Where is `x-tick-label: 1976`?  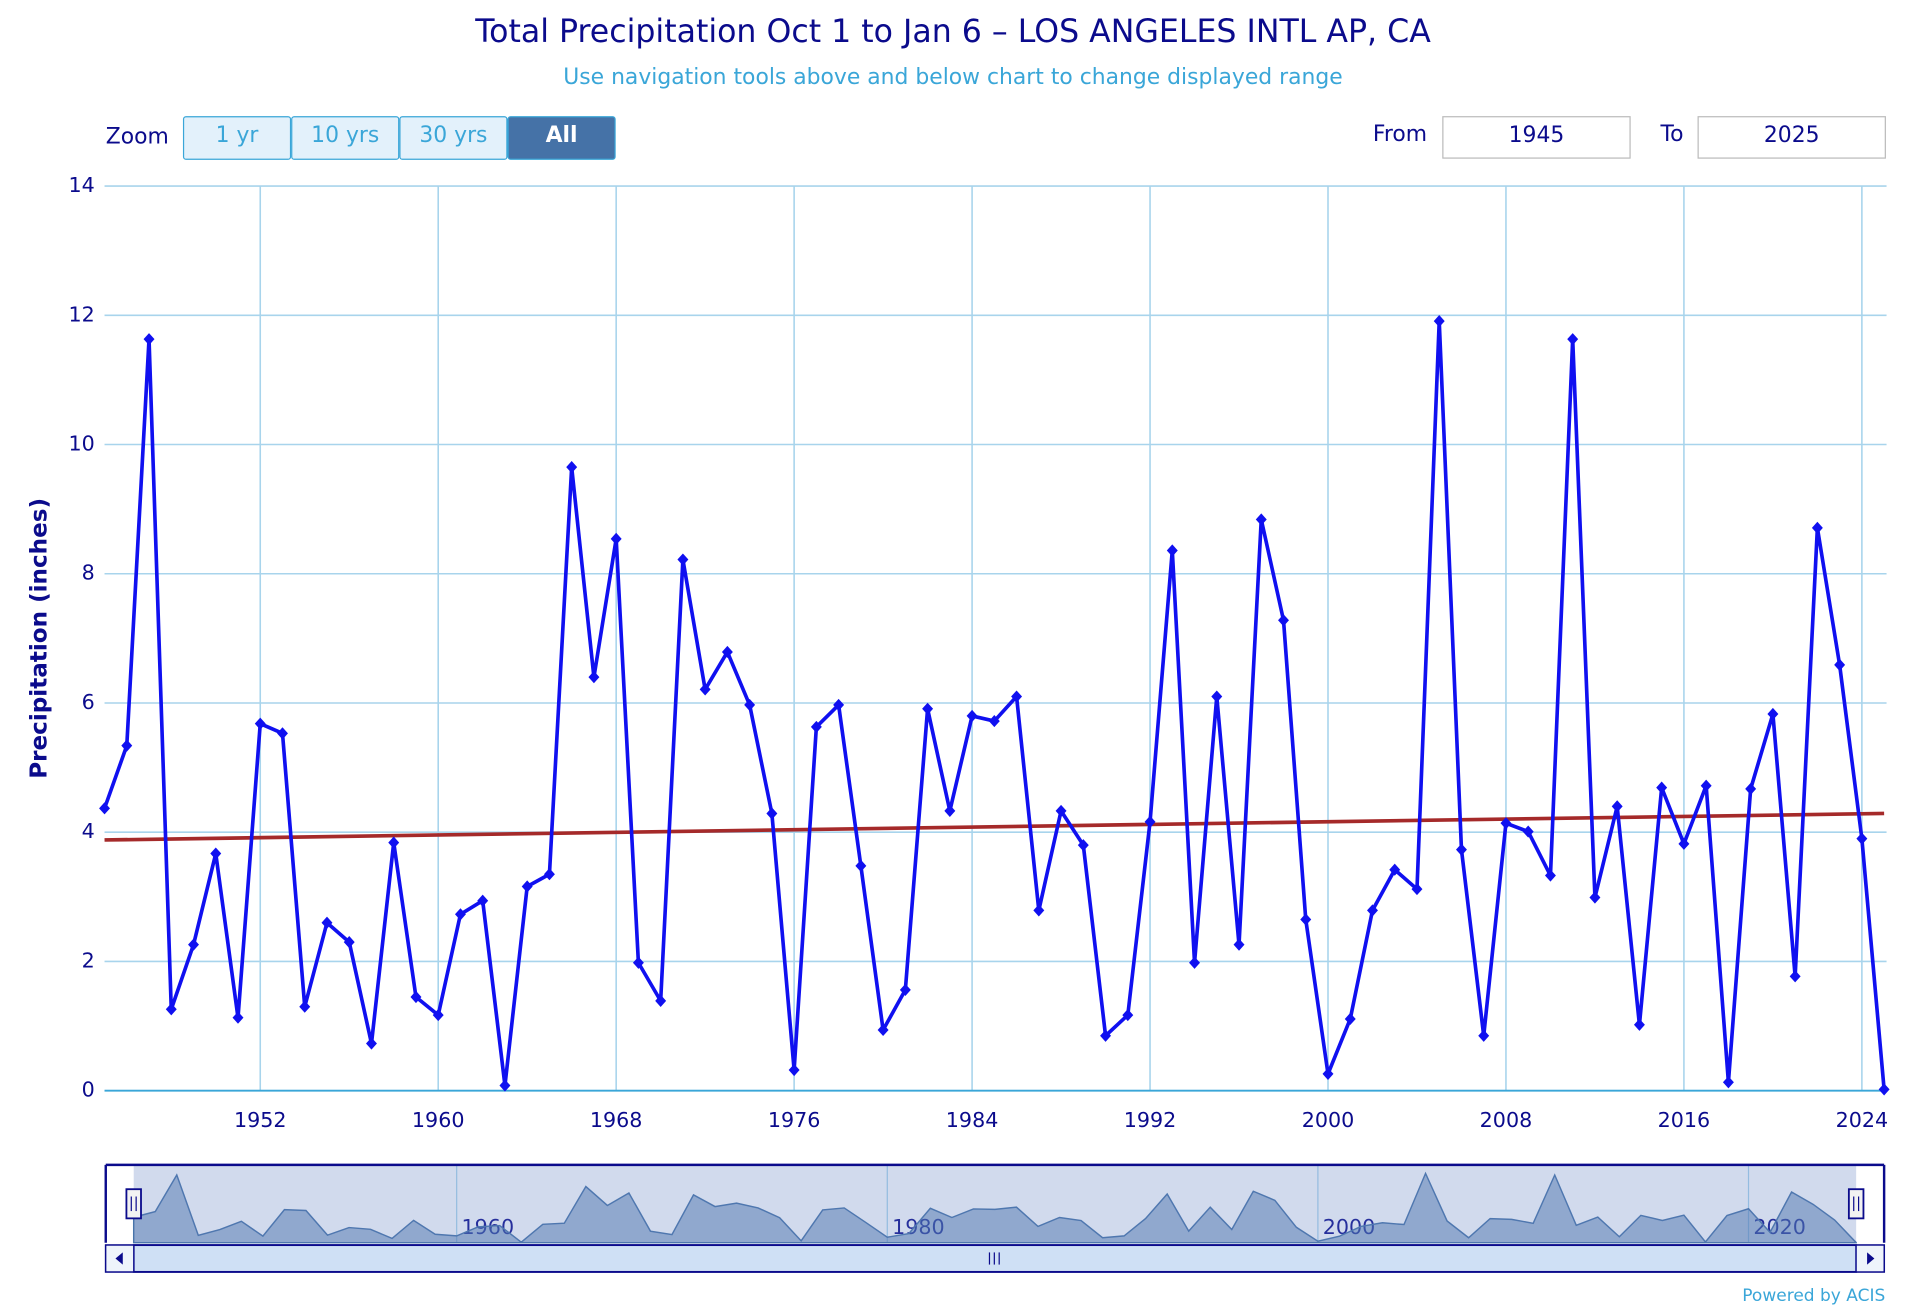 x-tick-label: 1976 is located at coordinates (794, 1120).